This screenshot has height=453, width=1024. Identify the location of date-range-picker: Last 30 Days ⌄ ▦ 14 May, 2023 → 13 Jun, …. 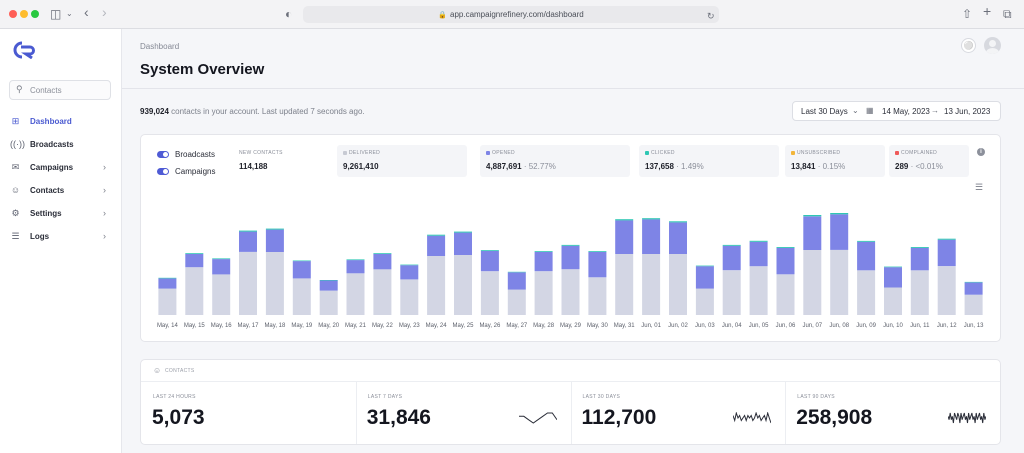
(896, 111).